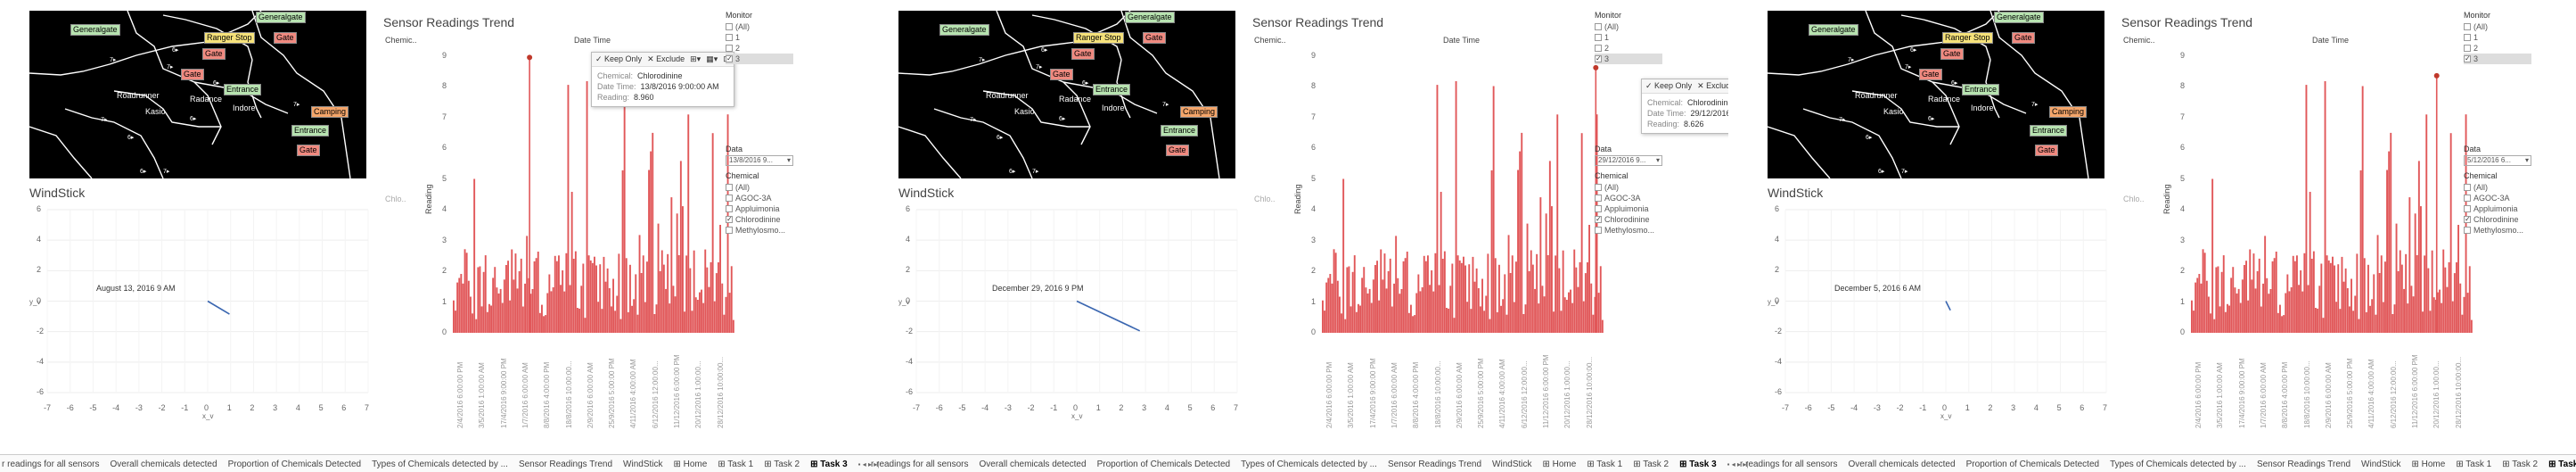 The image size is (2576, 472). I want to click on sheet-tab: WindStick, so click(2381, 464).